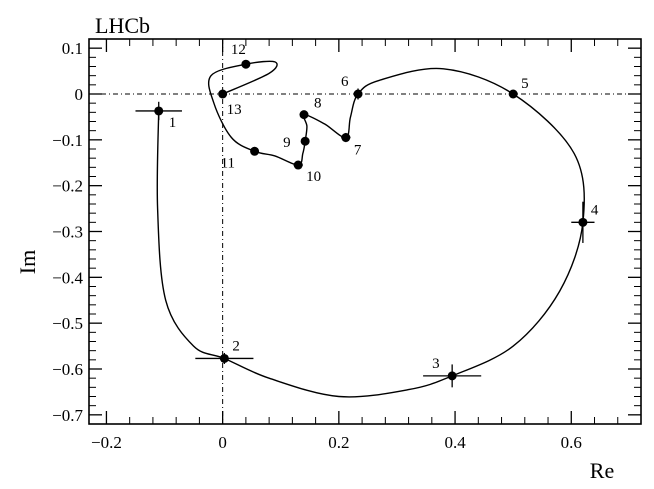 Image resolution: width=654 pixels, height=489 pixels. Describe the element at coordinates (222, 442) in the screenshot. I see `x-tick-label: 0` at that location.